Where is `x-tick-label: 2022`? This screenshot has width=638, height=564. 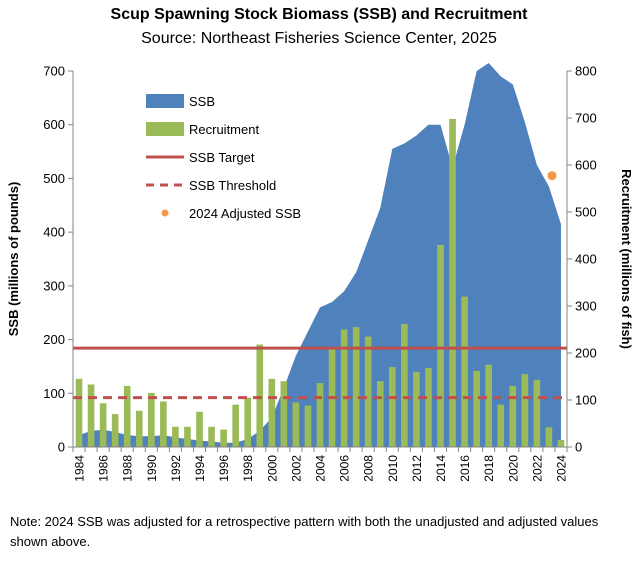
x-tick-label: 2022 is located at coordinates (537, 468).